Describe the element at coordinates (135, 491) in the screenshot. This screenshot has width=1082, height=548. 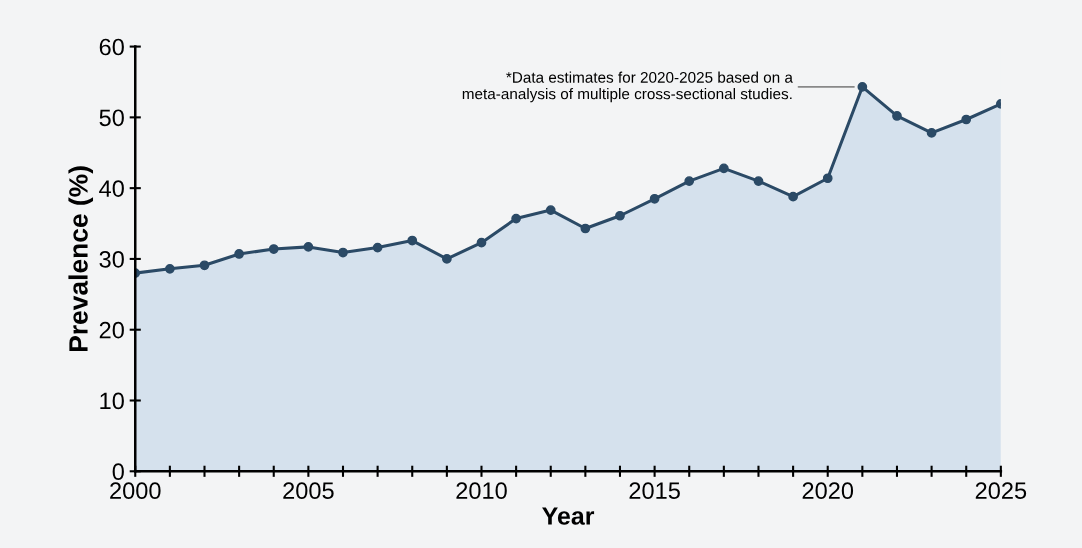
I see `x-tick-label: 2000` at that location.